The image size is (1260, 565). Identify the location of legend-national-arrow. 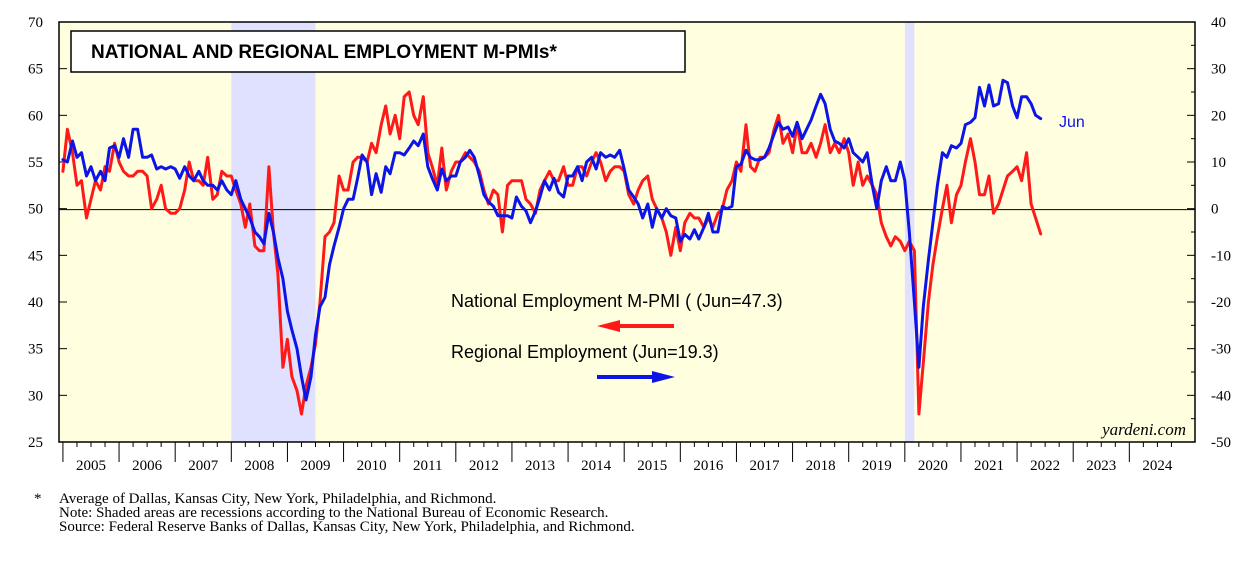
(635, 326).